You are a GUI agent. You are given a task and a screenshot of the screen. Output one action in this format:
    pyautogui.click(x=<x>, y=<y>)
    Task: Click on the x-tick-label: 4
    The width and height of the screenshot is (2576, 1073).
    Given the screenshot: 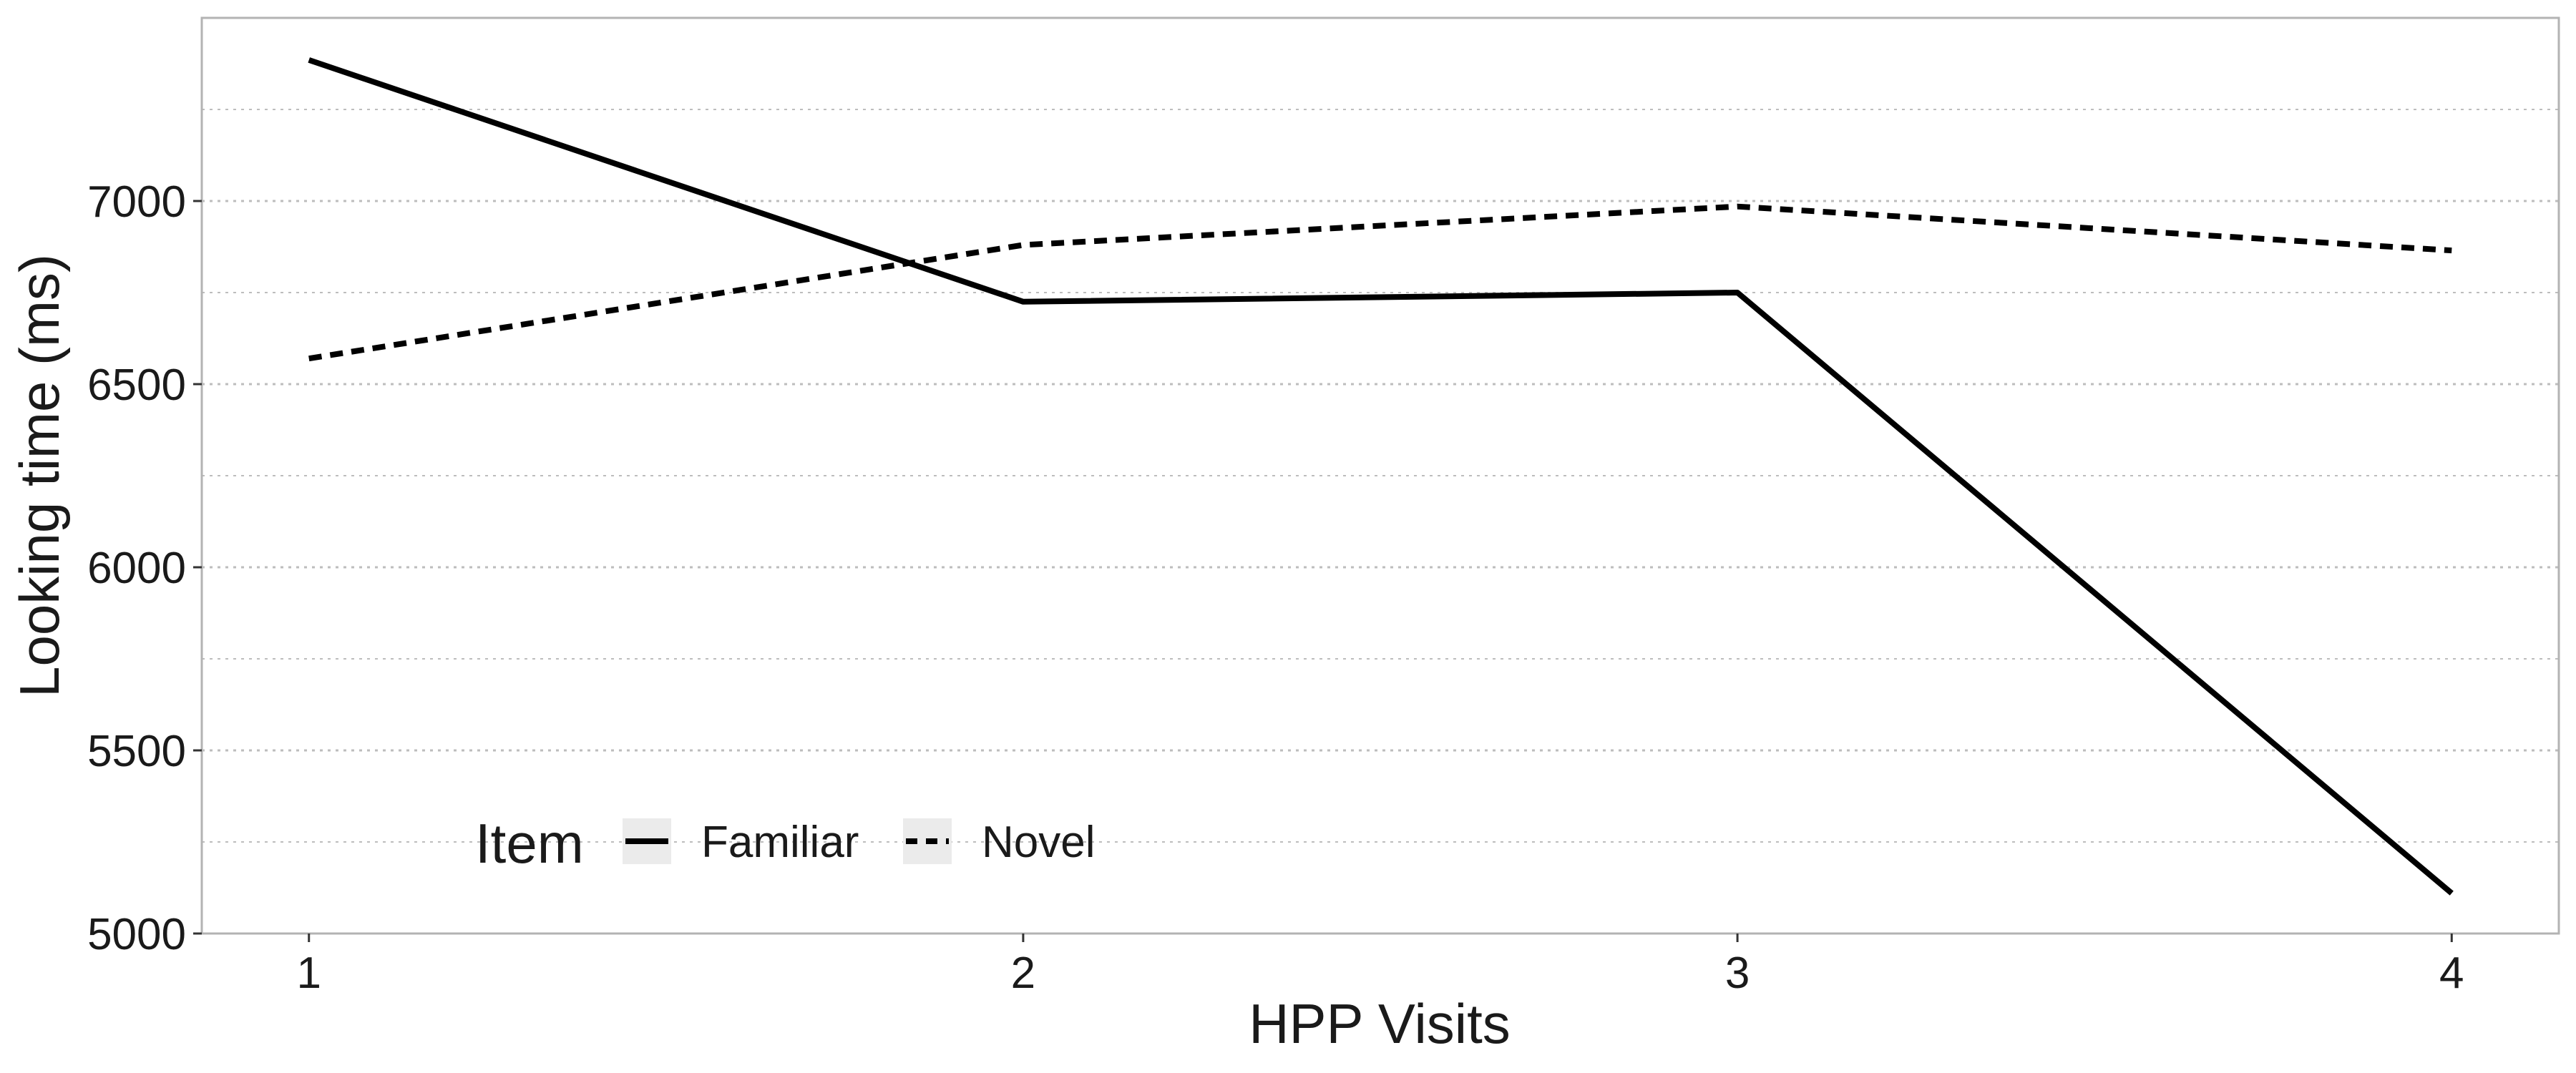 What is the action you would take?
    pyautogui.click(x=2451, y=973)
    